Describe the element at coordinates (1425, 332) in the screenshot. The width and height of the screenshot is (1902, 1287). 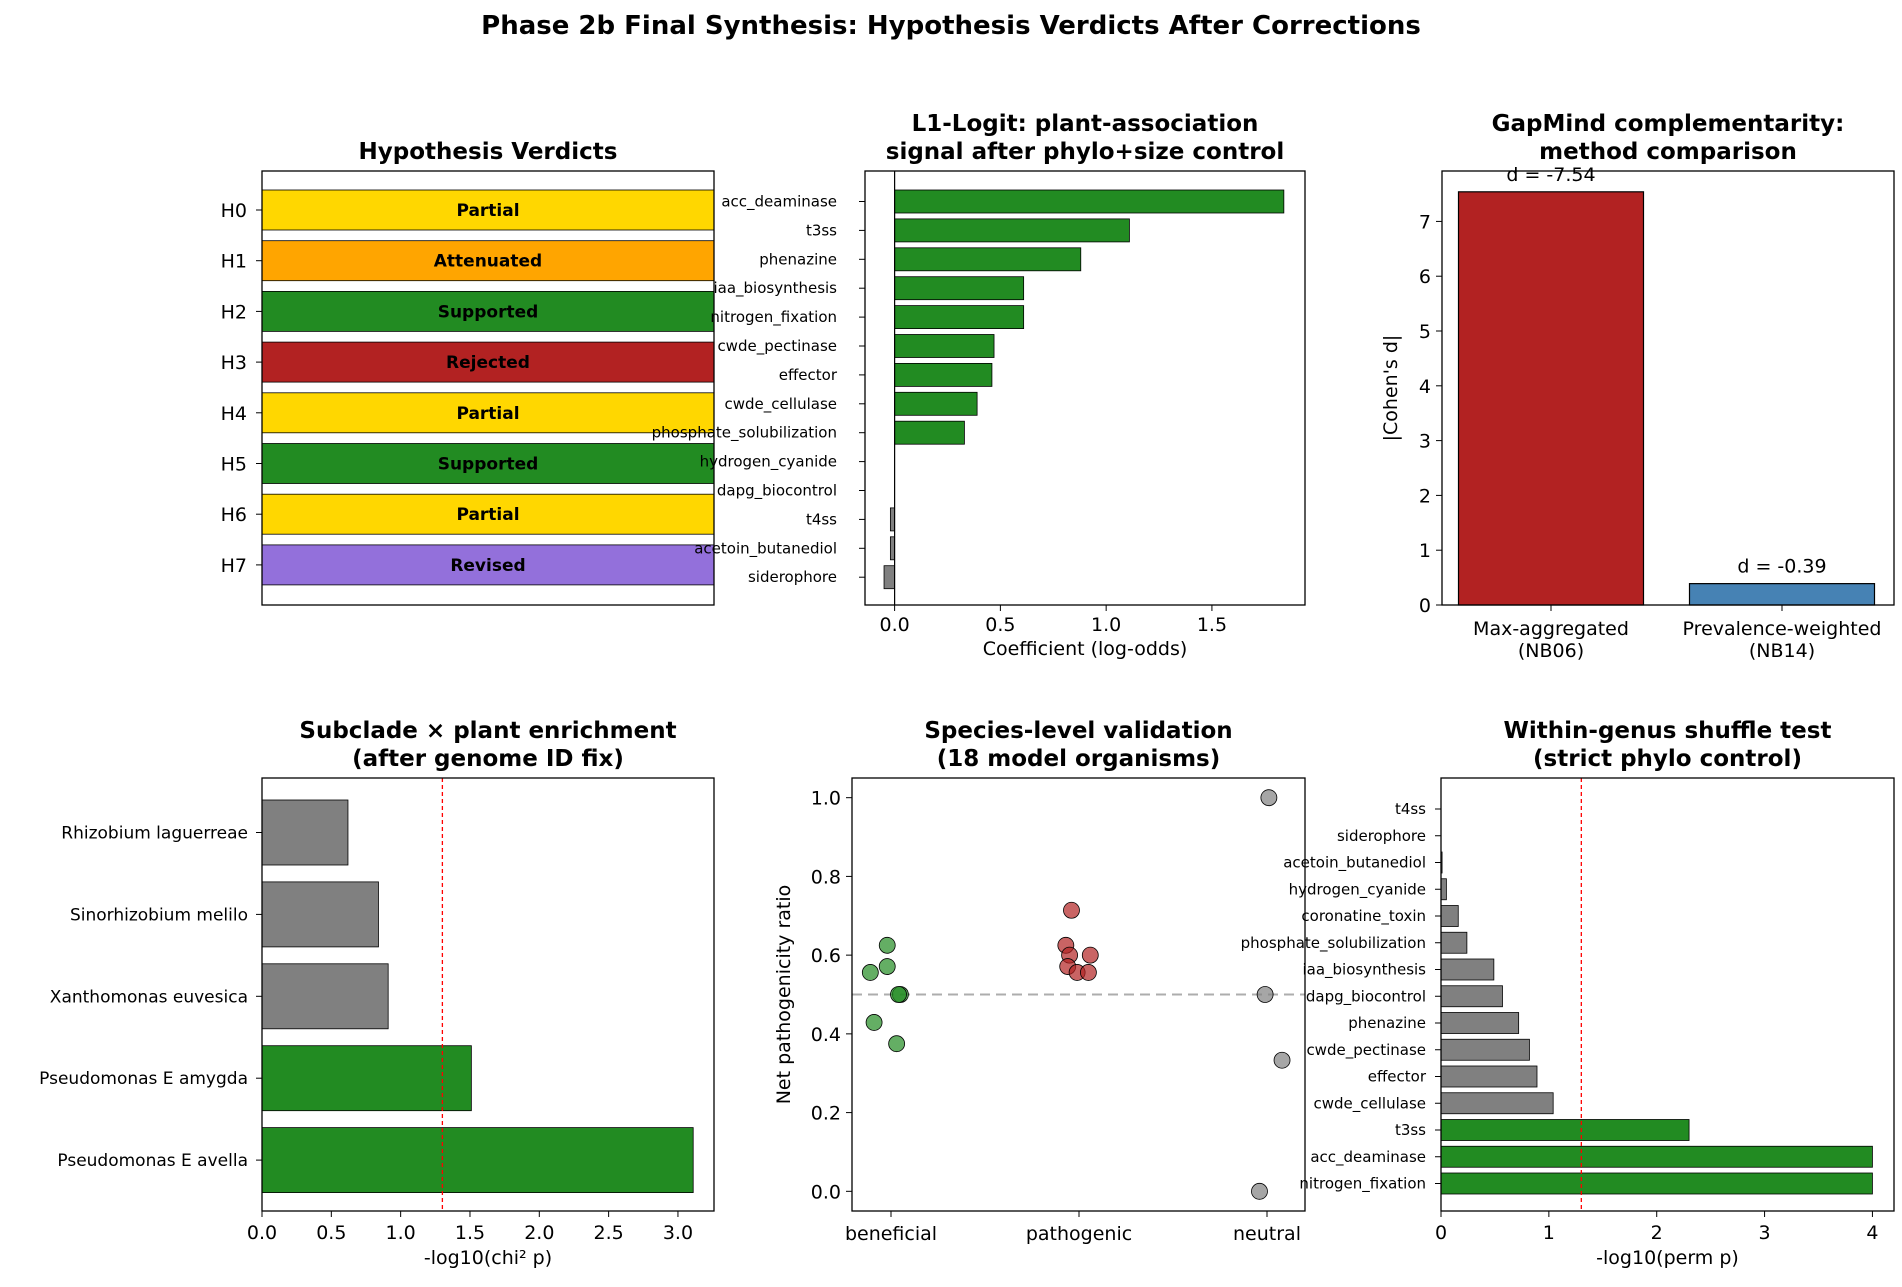
I see `y-tick-label: 5` at that location.